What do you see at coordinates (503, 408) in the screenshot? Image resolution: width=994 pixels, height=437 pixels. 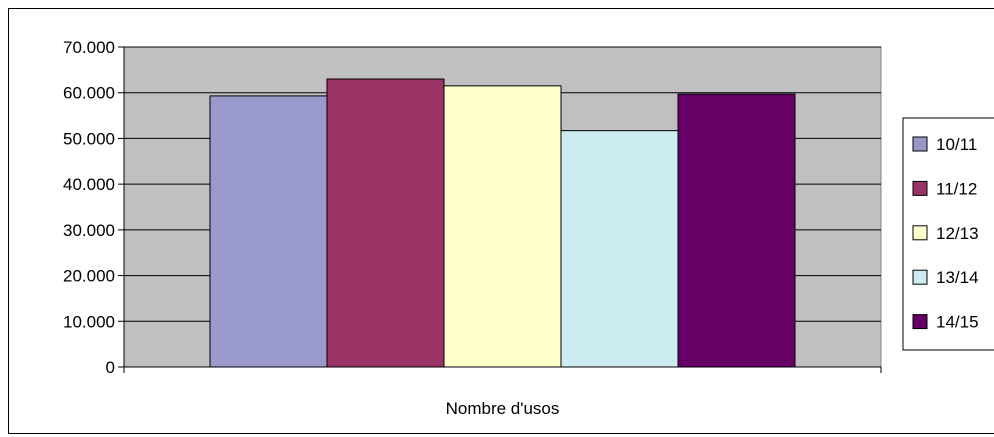 I see `x-axis-title: Nombre d'usos` at bounding box center [503, 408].